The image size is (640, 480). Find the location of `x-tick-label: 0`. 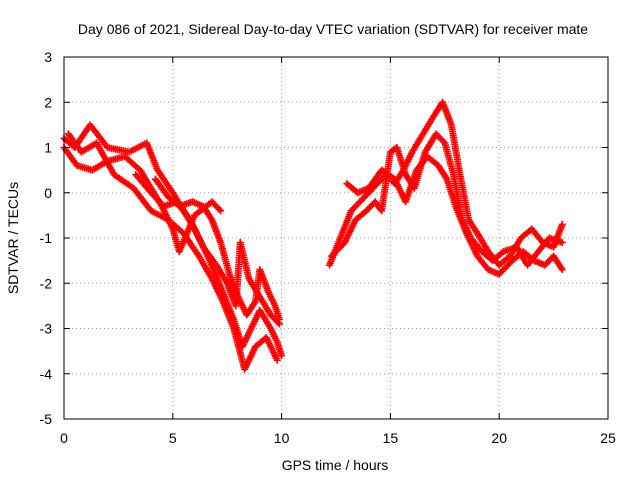

x-tick-label: 0 is located at coordinates (64, 438).